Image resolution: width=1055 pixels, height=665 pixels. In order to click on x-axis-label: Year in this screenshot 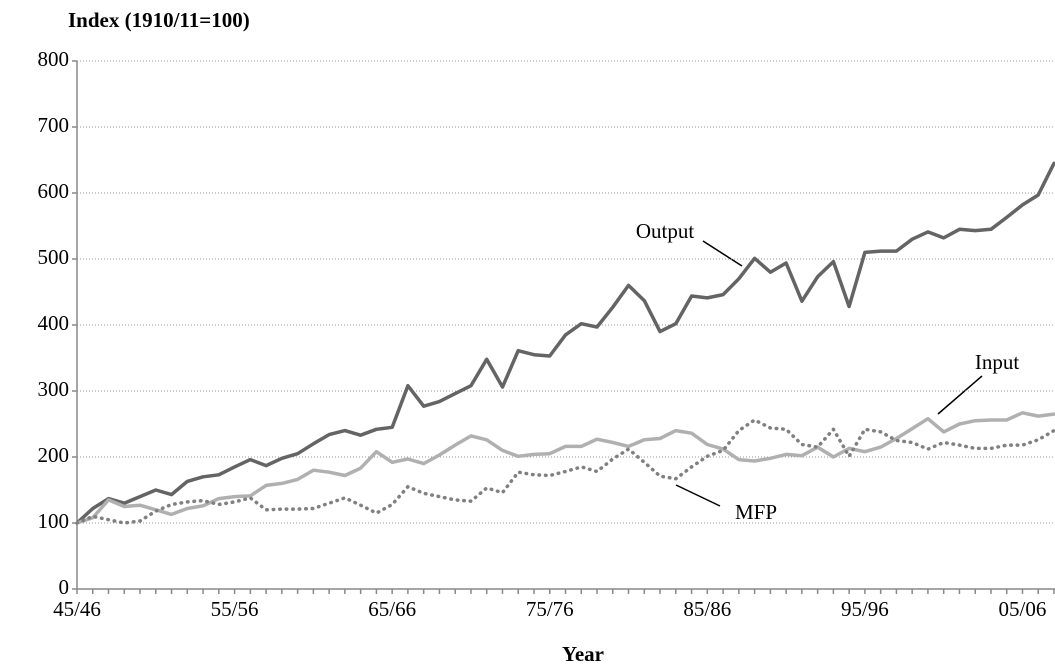, I will do `click(583, 653)`.